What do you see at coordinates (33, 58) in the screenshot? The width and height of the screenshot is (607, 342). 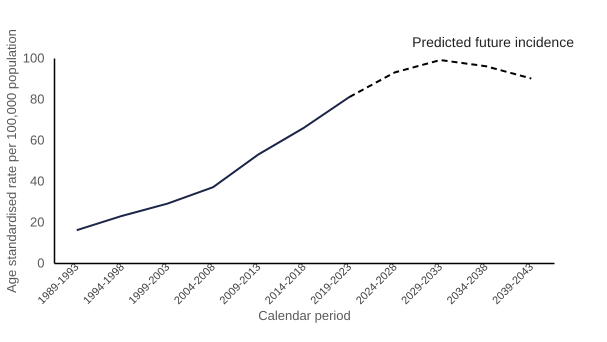 I see `y-tick-label: 100` at bounding box center [33, 58].